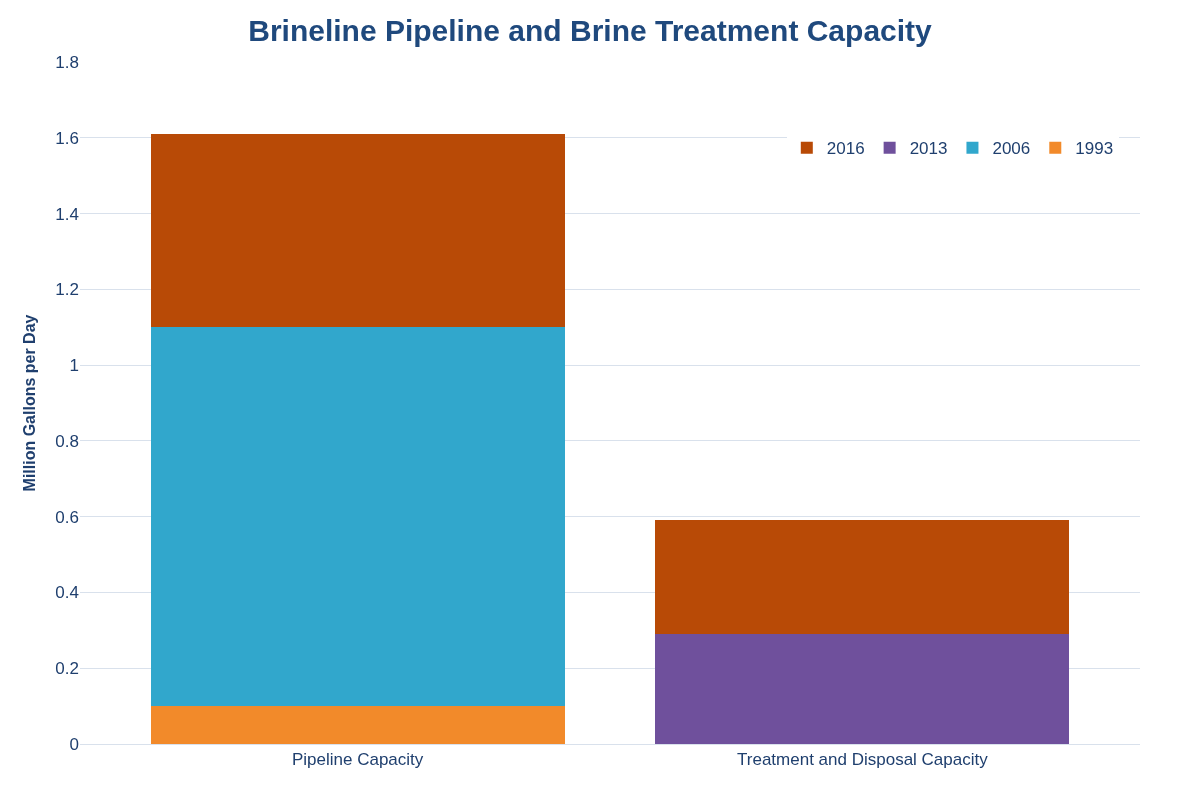 This screenshot has width=1180, height=789. What do you see at coordinates (67, 441) in the screenshot?
I see `y-tick-label: 0.8` at bounding box center [67, 441].